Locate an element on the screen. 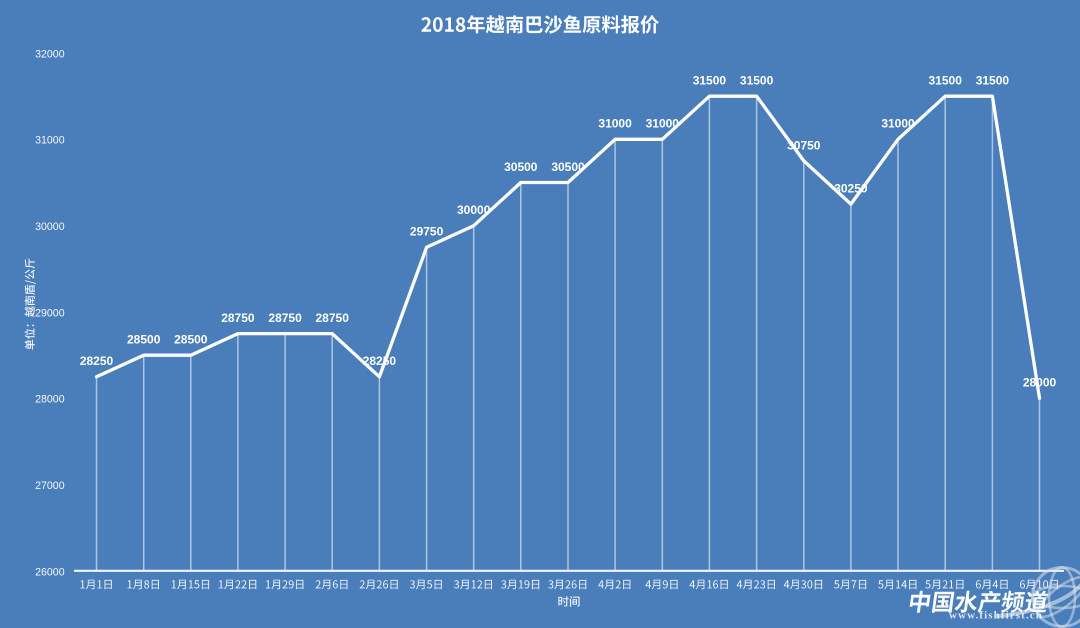 Image resolution: width=1080 pixels, height=628 pixels. svg-text: 32000 is located at coordinates (50, 54).